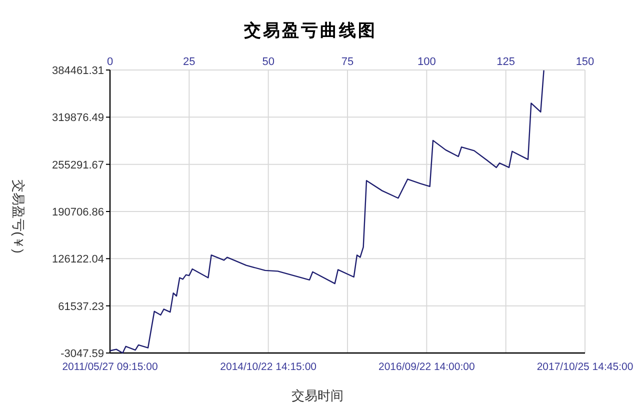 The image size is (640, 409). What do you see at coordinates (426, 62) in the screenshot?
I see `x-tick-label: 100` at bounding box center [426, 62].